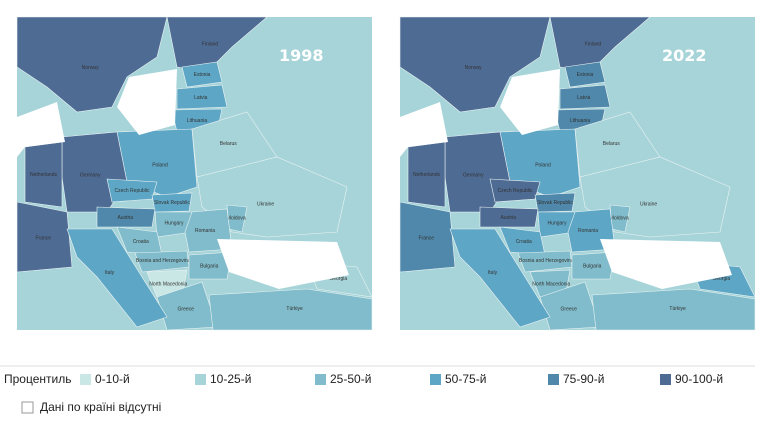  Describe the element at coordinates (301, 55) in the screenshot. I see `map-year: 1998` at that location.